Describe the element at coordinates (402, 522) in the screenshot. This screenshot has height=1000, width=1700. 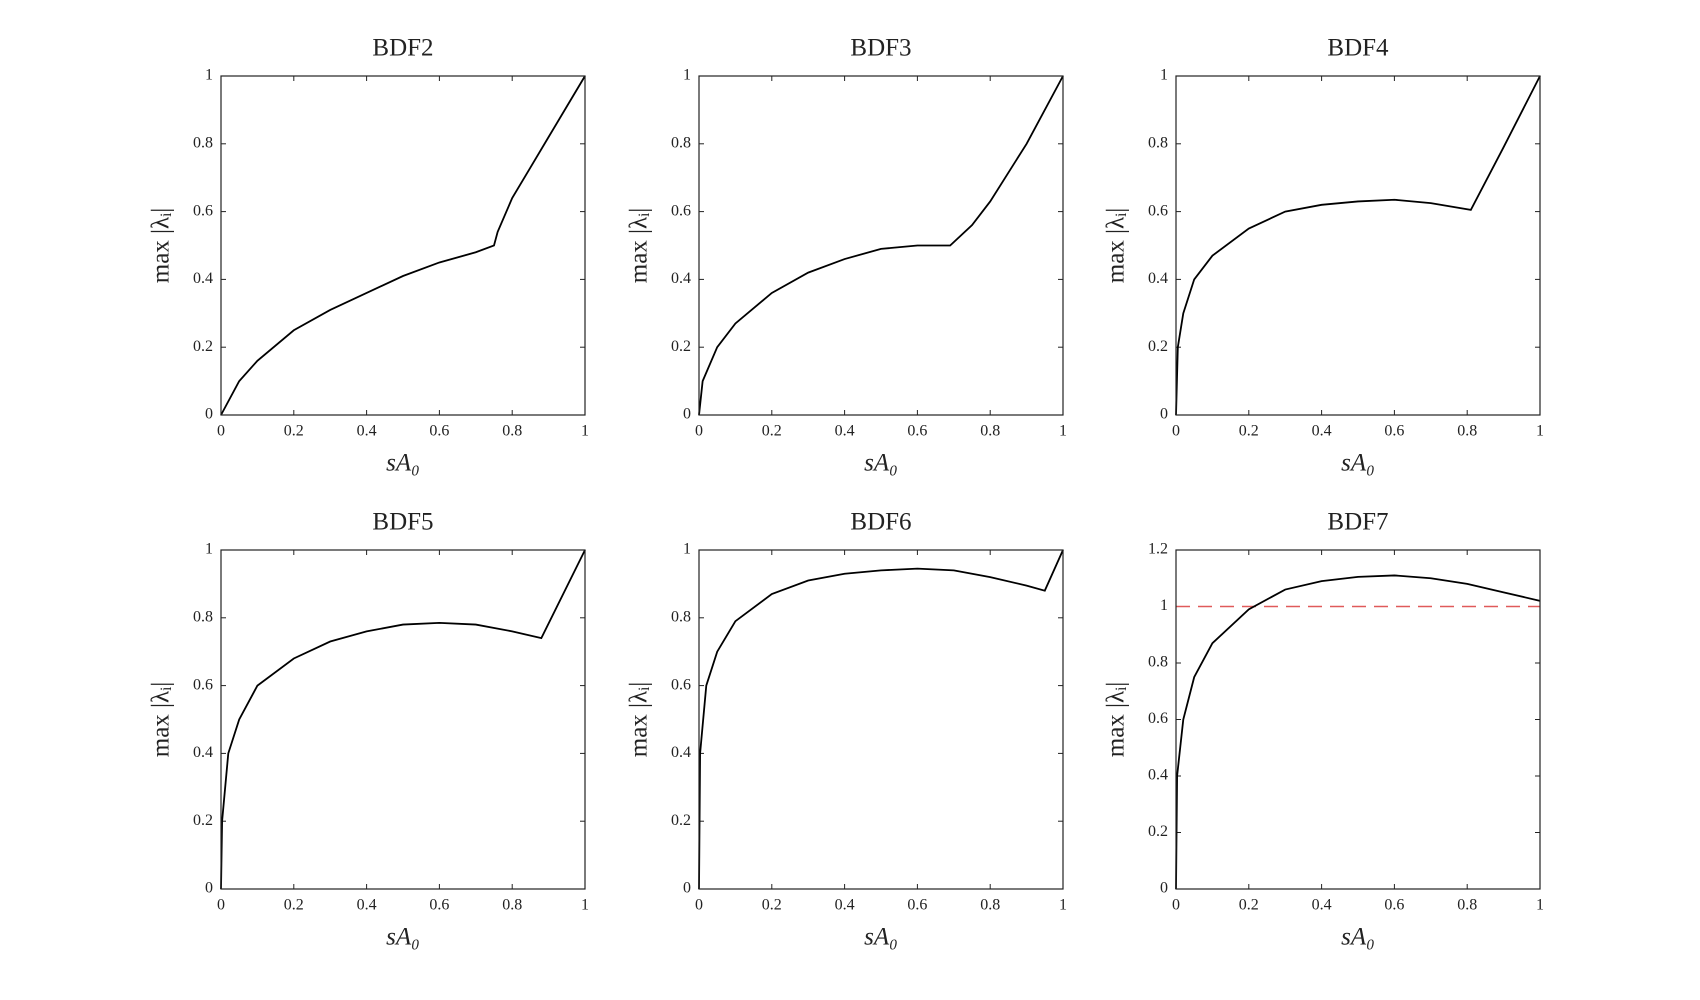
I see `chart-title: BDF5` at that location.